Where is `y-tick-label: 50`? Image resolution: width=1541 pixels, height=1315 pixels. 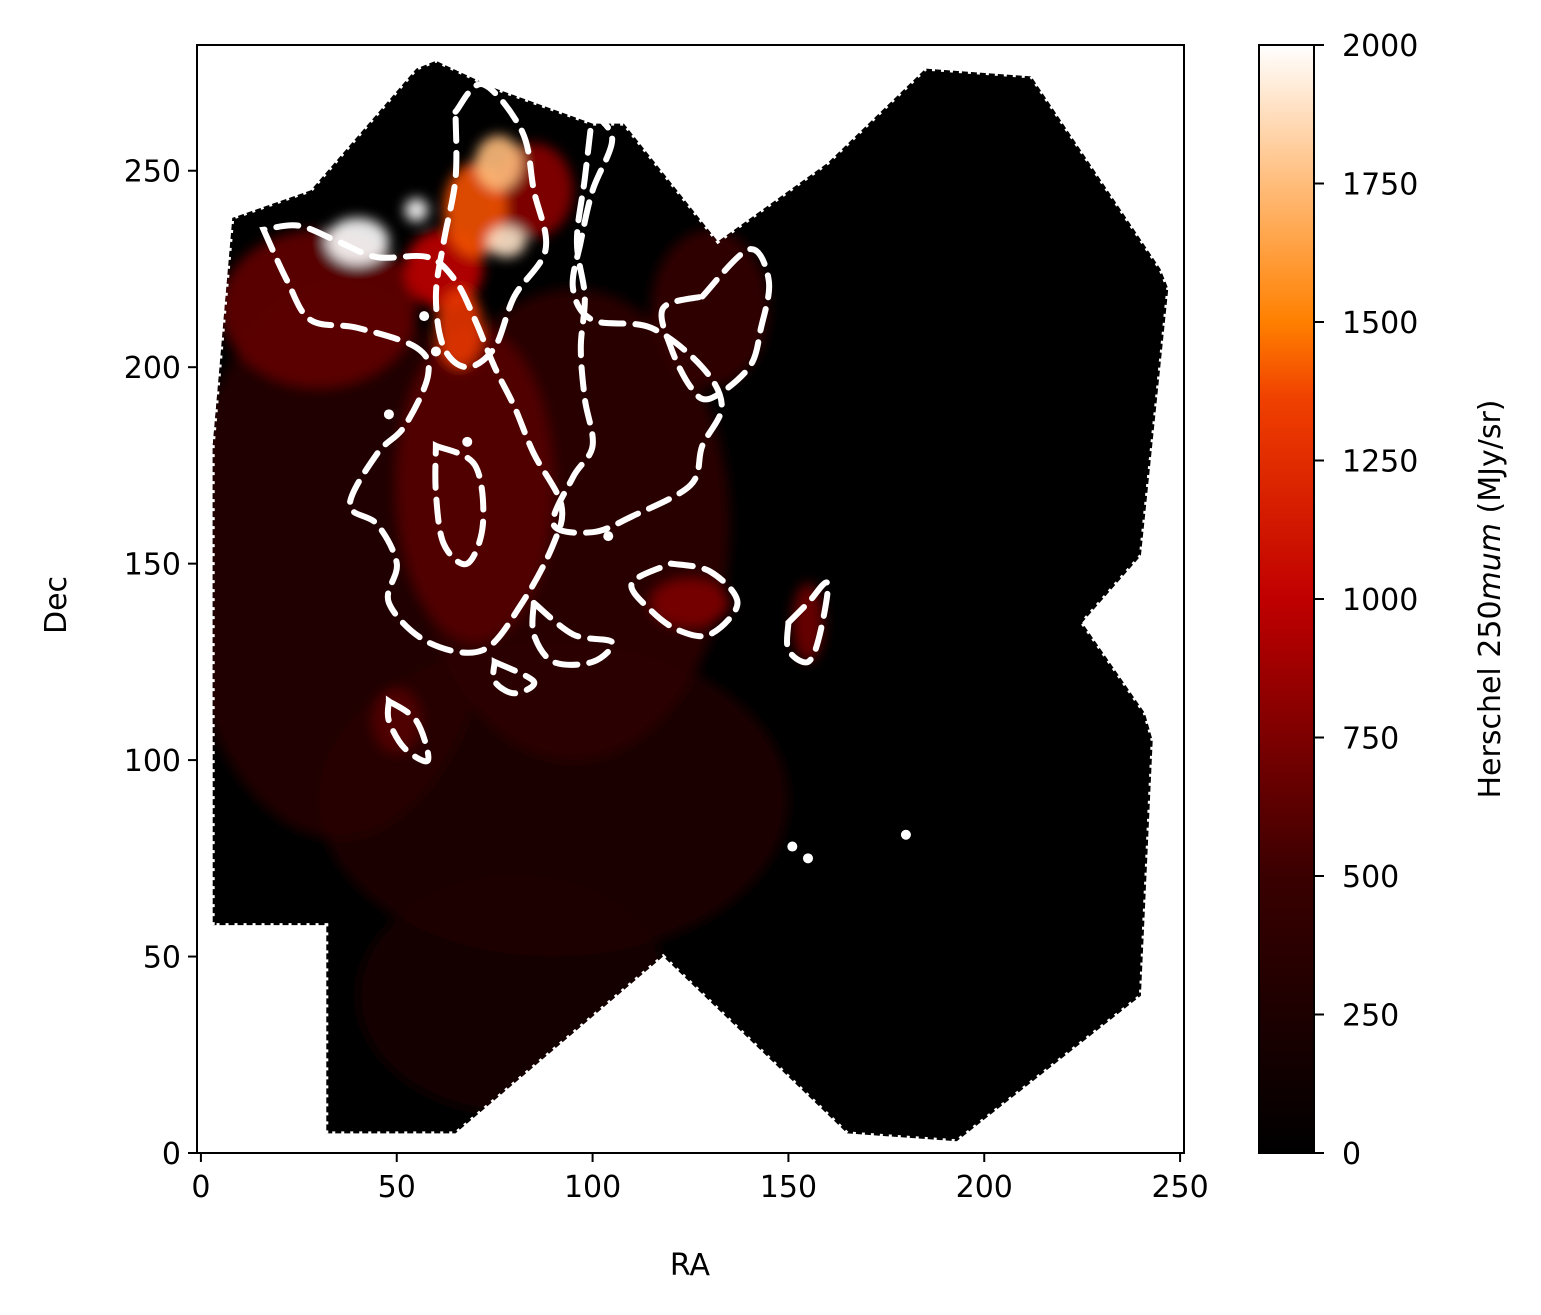 y-tick-label: 50 is located at coordinates (162, 958).